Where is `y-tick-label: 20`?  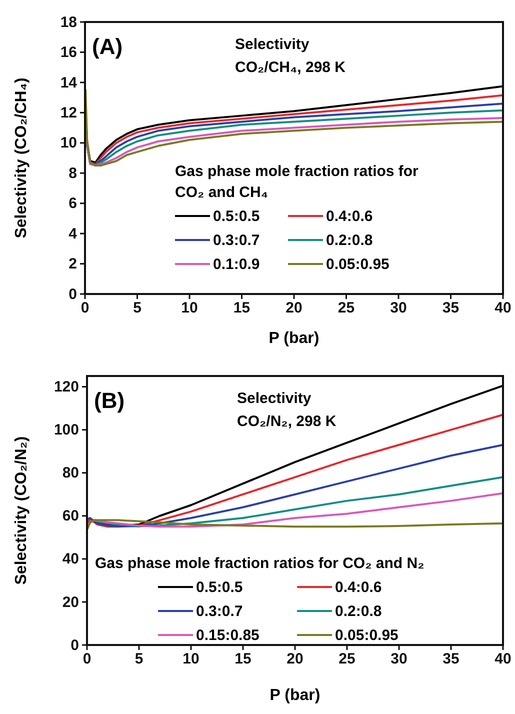
y-tick-label: 20 is located at coordinates (70, 602).